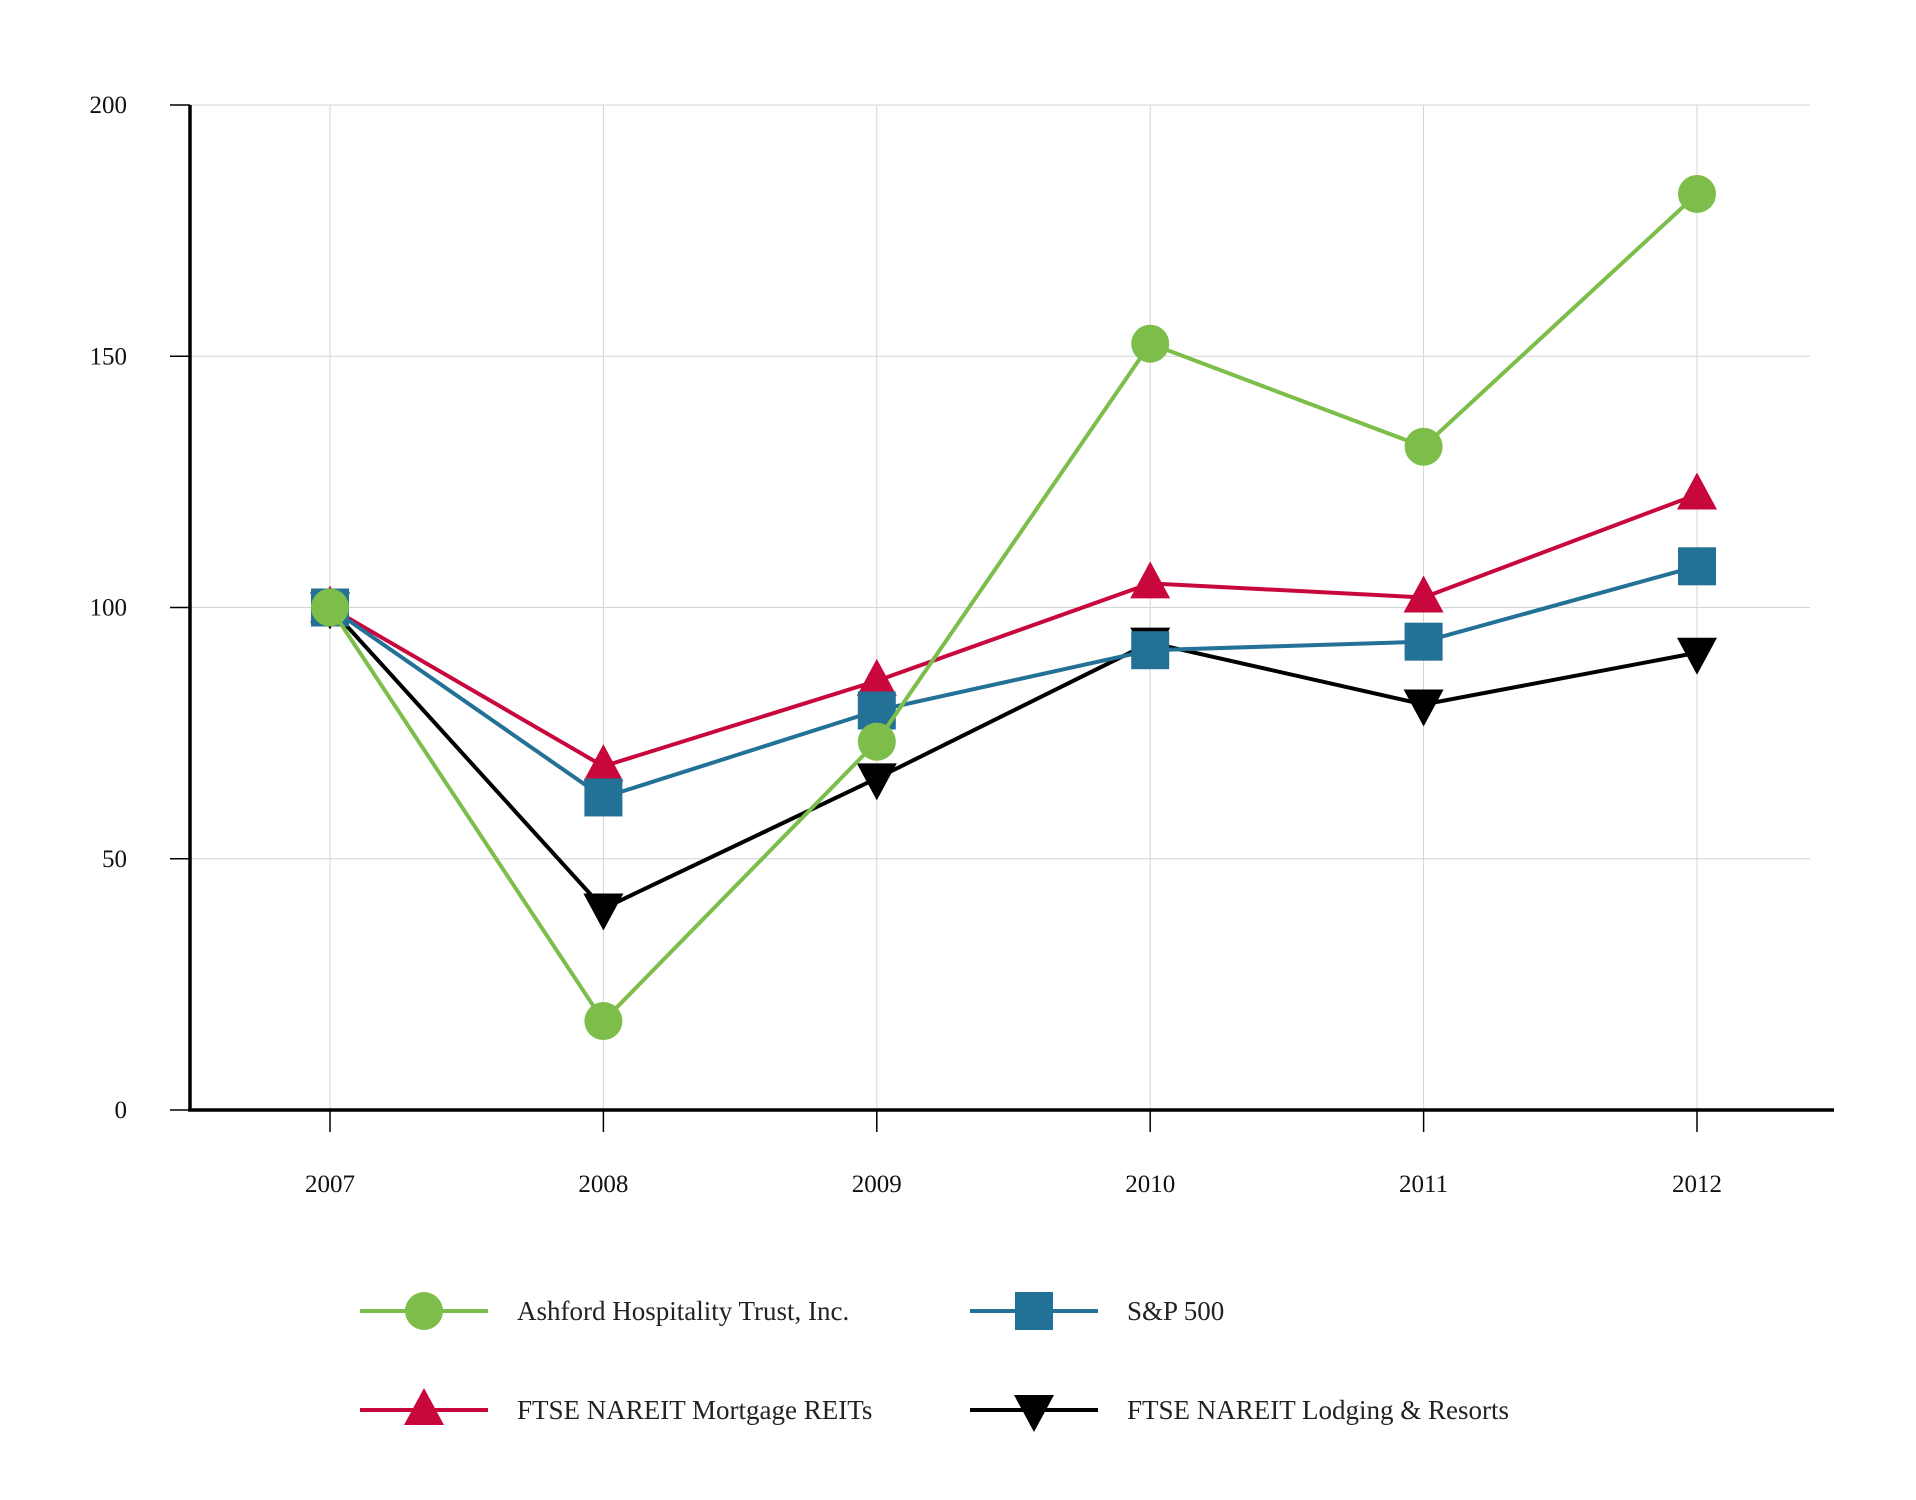 The height and width of the screenshot is (1500, 1916). What do you see at coordinates (1150, 1184) in the screenshot?
I see `x-tick-label: 2010` at bounding box center [1150, 1184].